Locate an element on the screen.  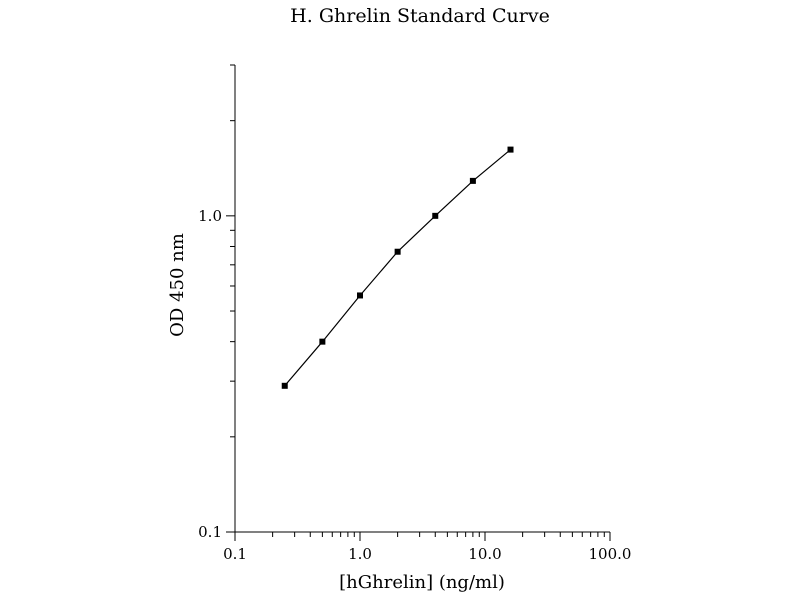
x-tick-label: 100.0 is located at coordinates (610, 554).